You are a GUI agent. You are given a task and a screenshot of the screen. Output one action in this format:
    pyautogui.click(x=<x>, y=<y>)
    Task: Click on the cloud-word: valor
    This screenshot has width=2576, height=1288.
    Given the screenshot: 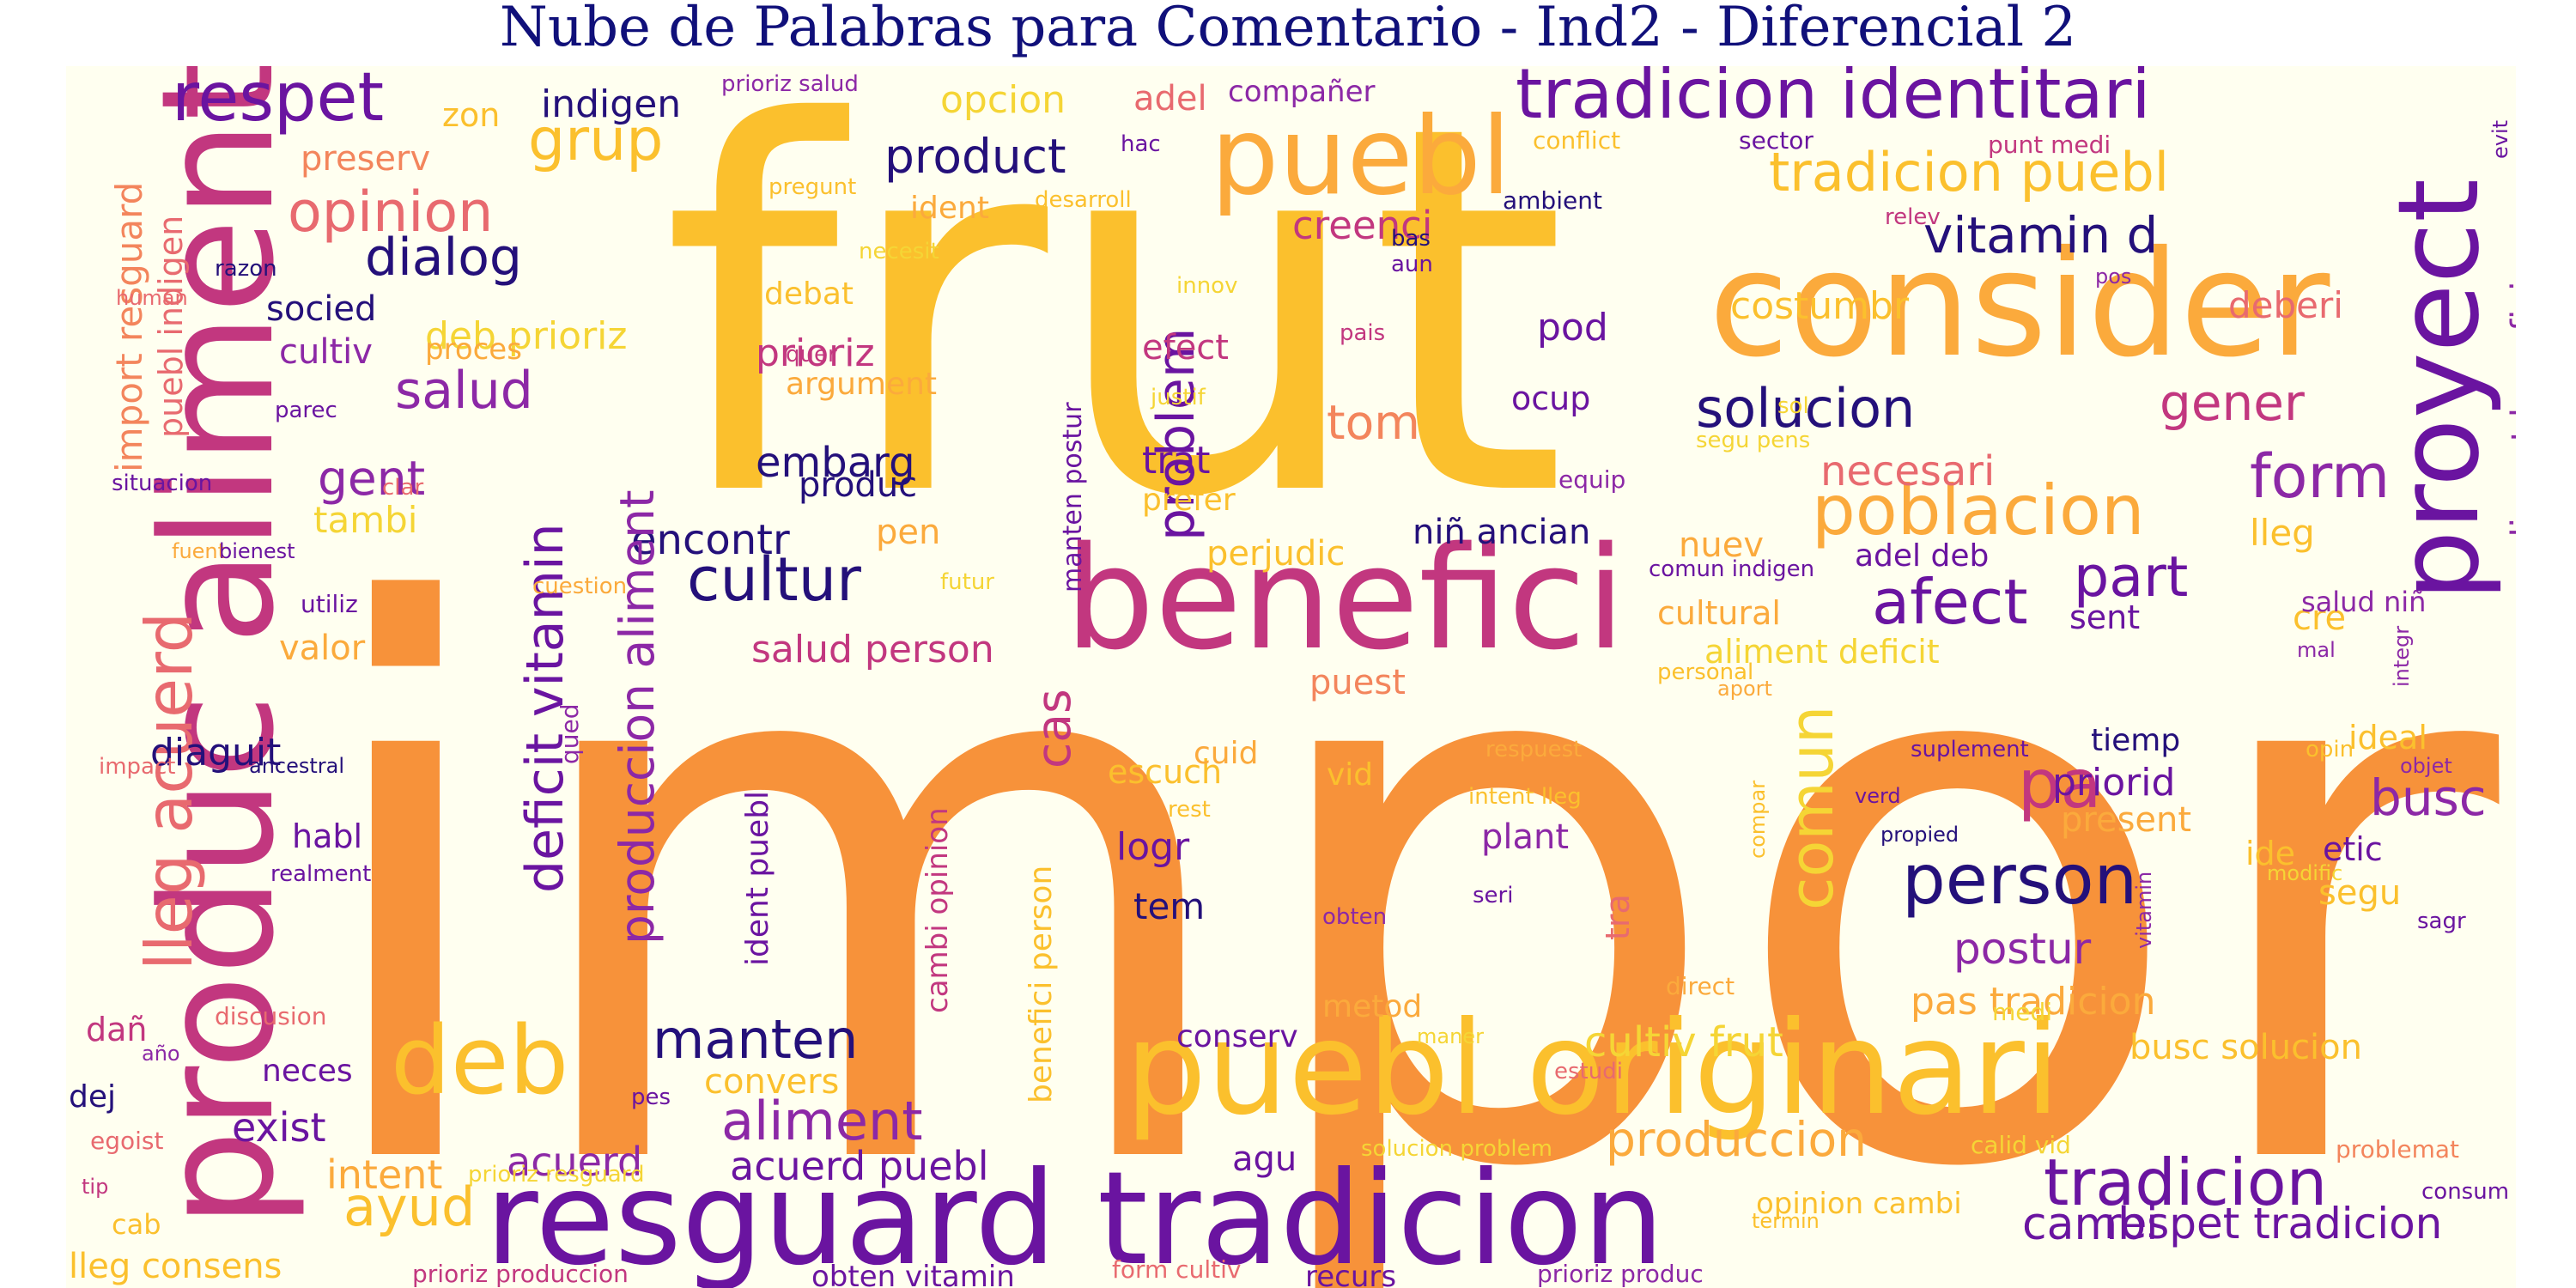 What is the action you would take?
    pyautogui.click(x=323, y=649)
    